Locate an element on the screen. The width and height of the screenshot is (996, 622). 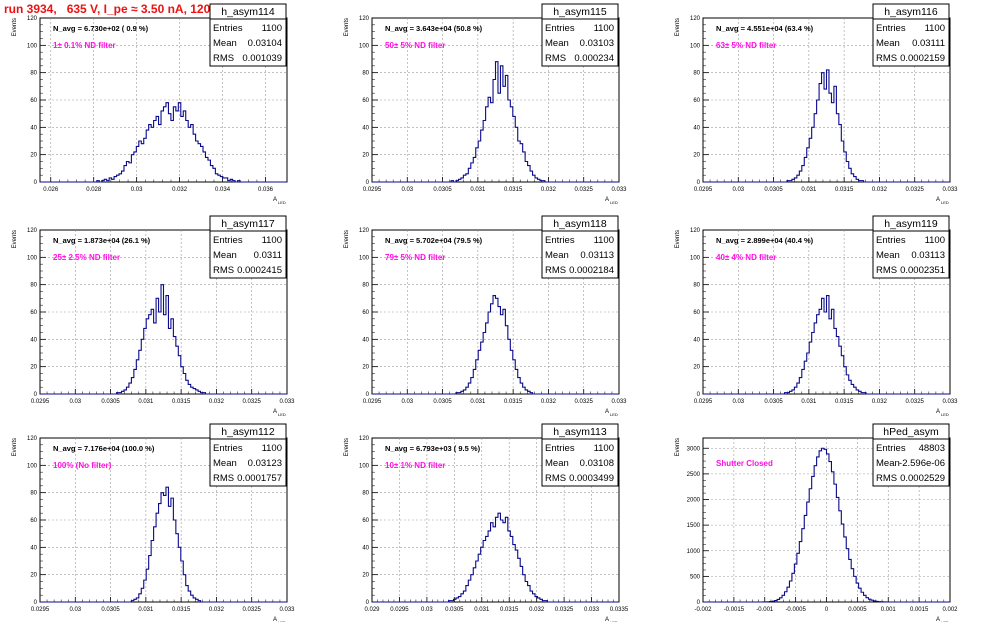
filter-label: 50± 5% ND filter is located at coordinates (415, 45).